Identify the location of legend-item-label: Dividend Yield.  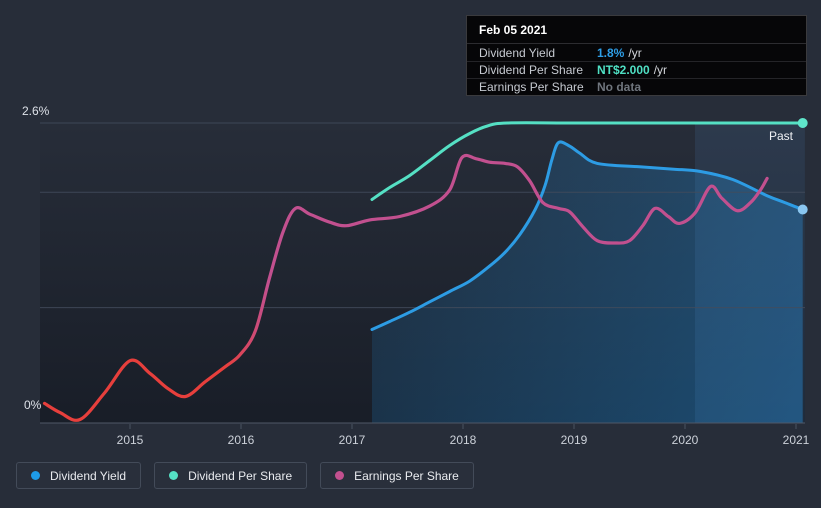
(88, 475).